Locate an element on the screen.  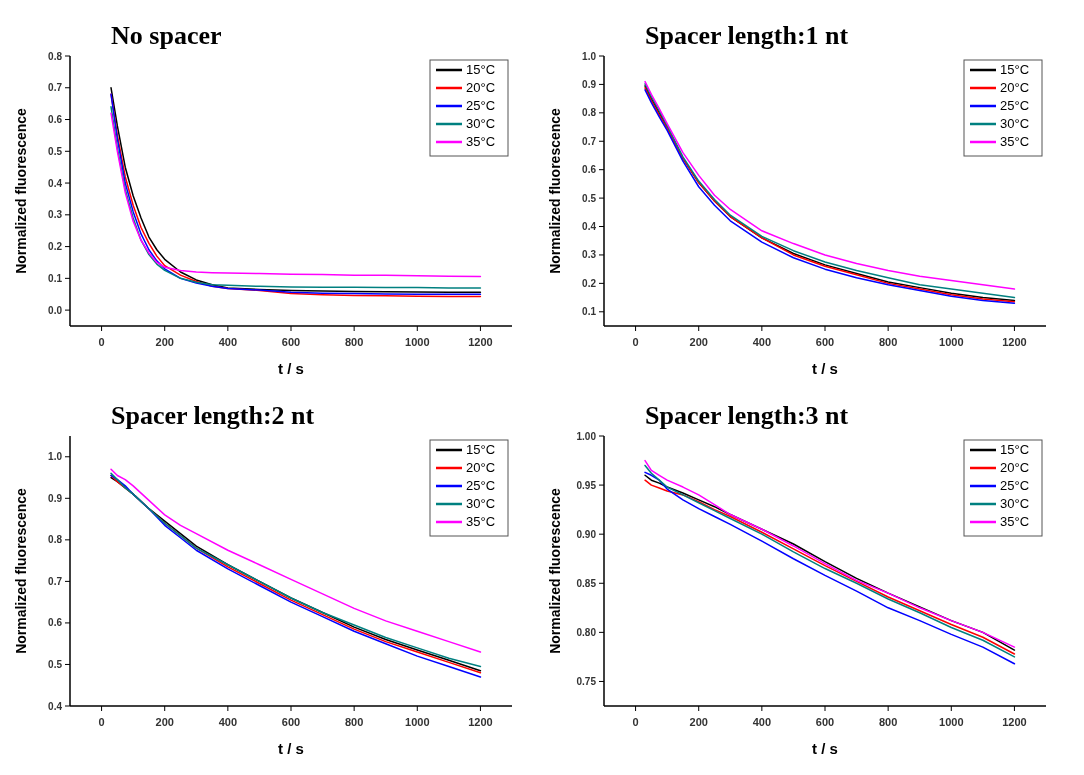
y-tick-label: 1.00 is located at coordinates (586, 436).